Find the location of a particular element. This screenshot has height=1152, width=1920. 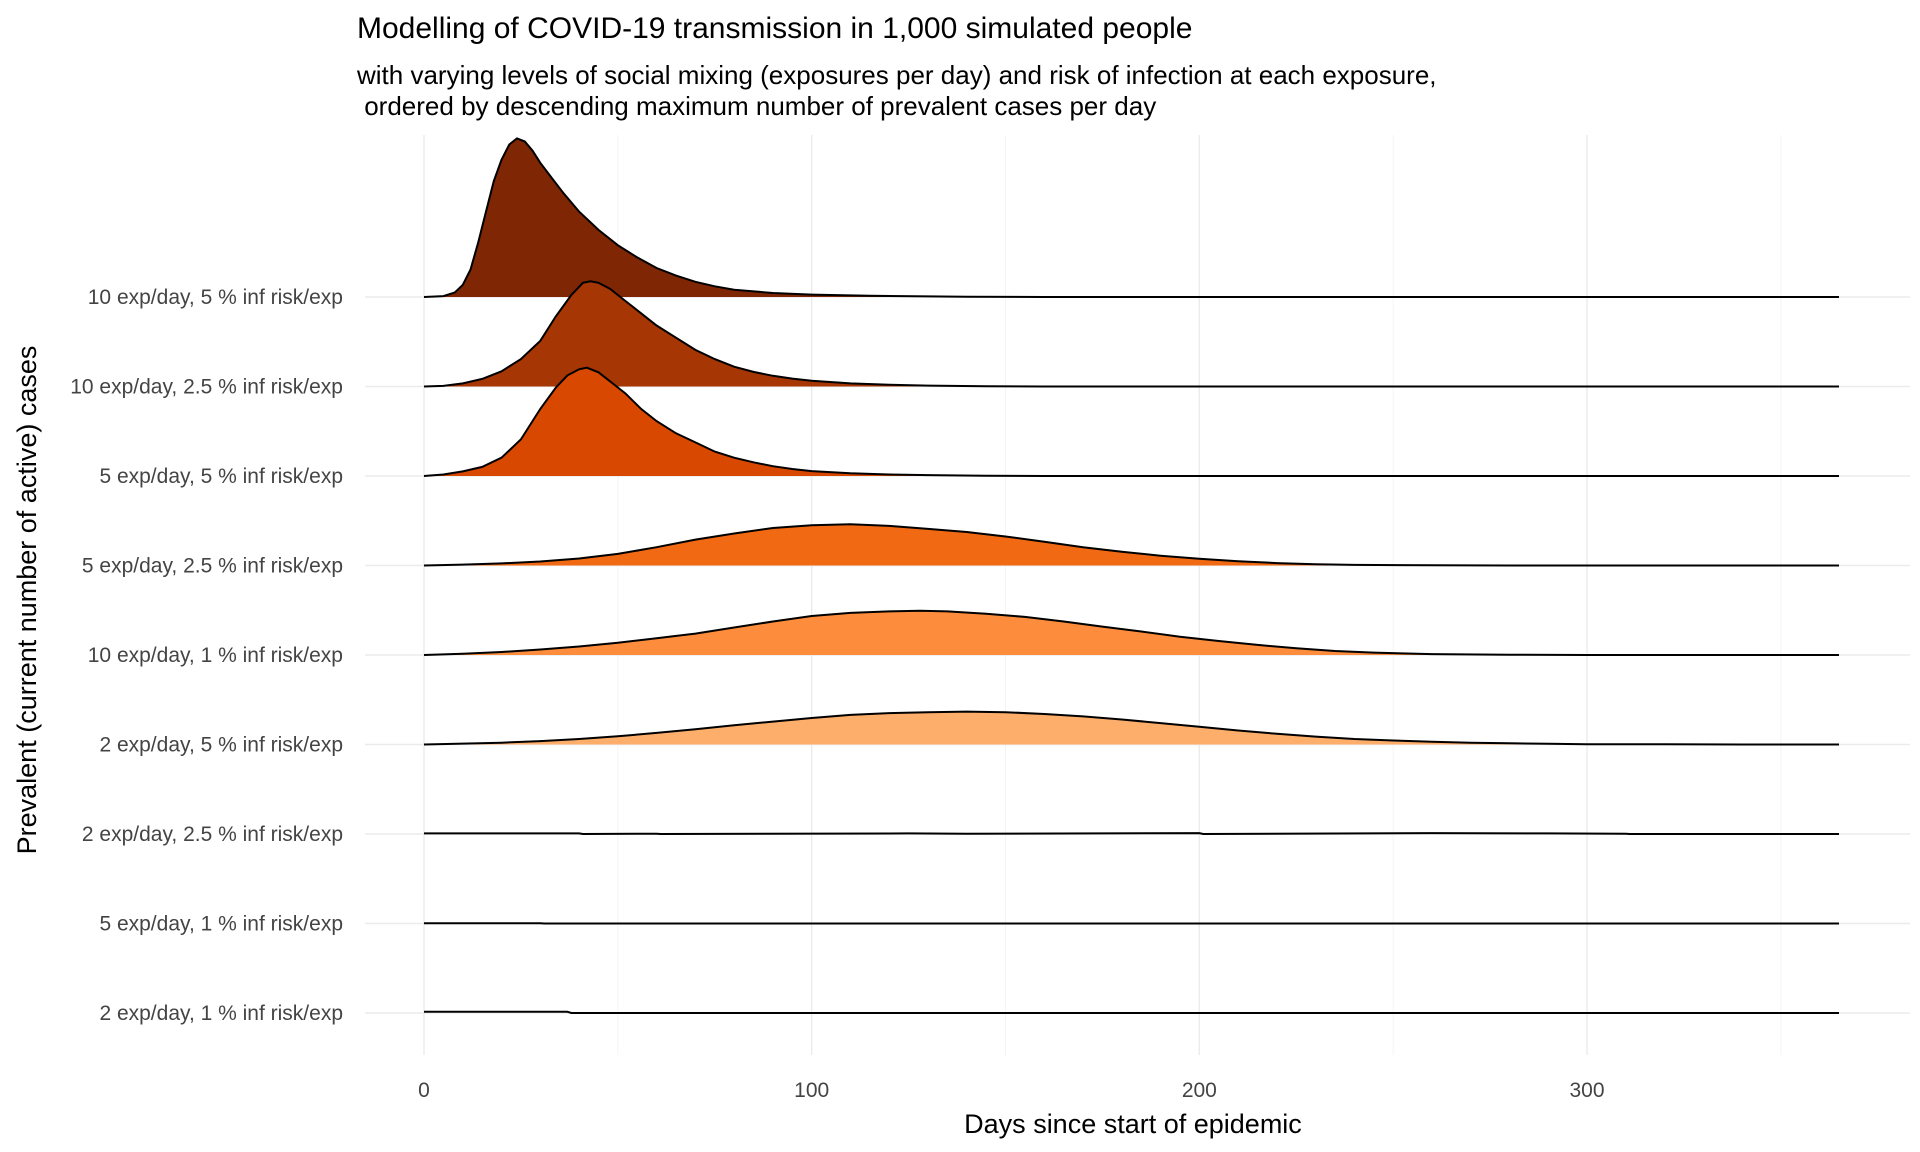

x-tick-label: 0 is located at coordinates (424, 1090).